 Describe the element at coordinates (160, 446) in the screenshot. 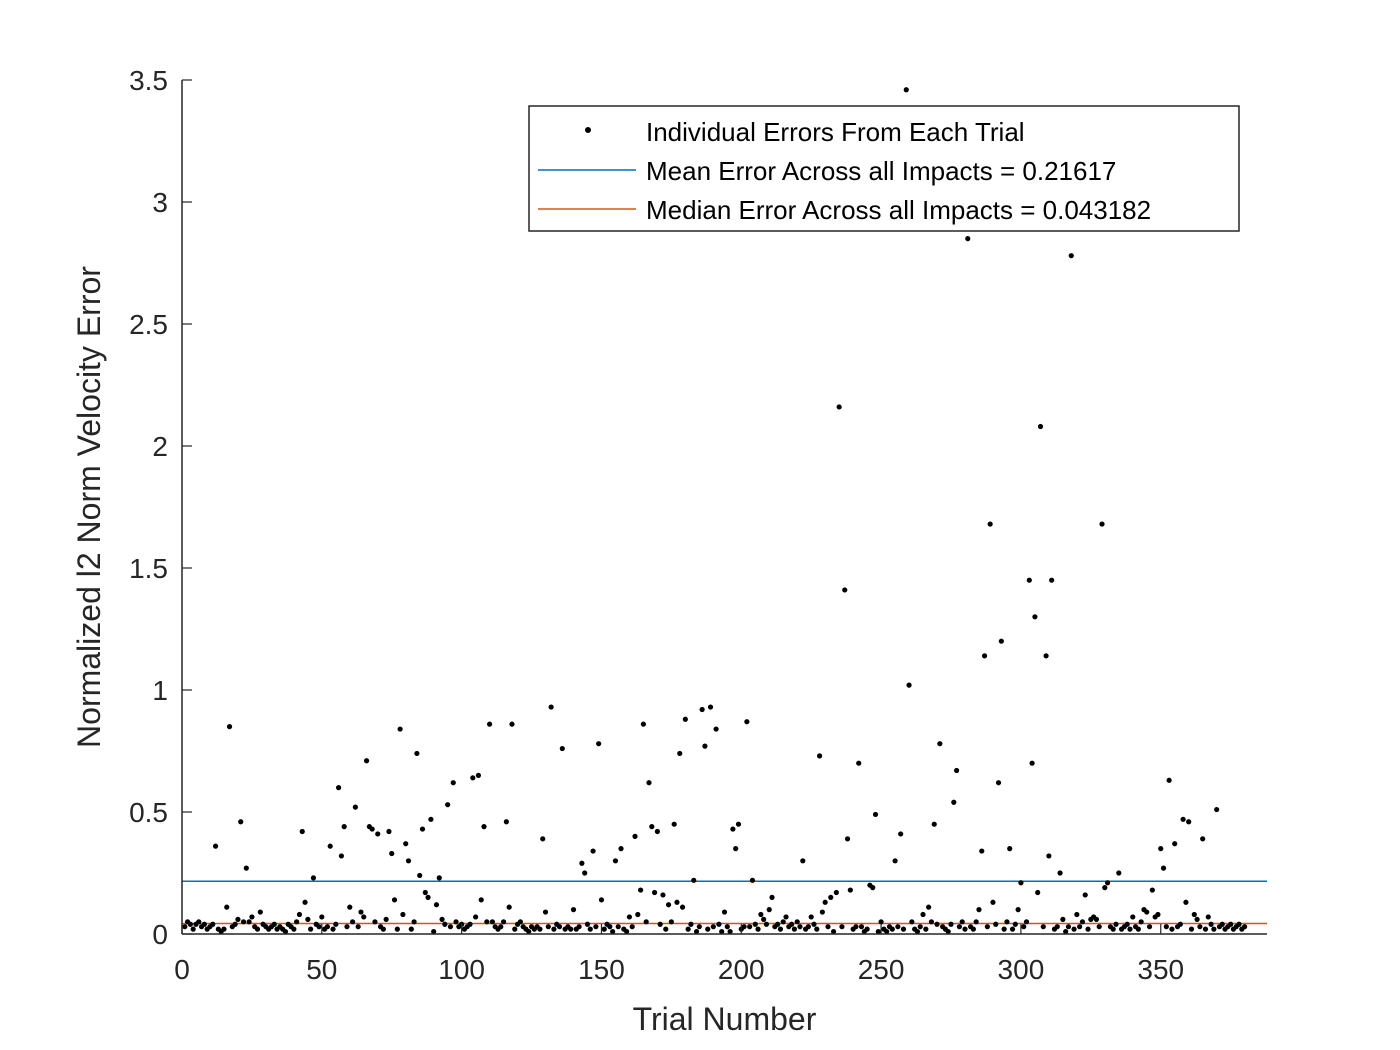

I see `y-tick-label: 2` at that location.